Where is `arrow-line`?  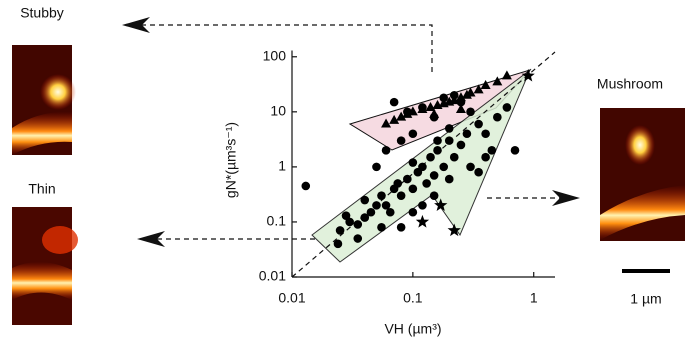
arrow-line is located at coordinates (279, 48).